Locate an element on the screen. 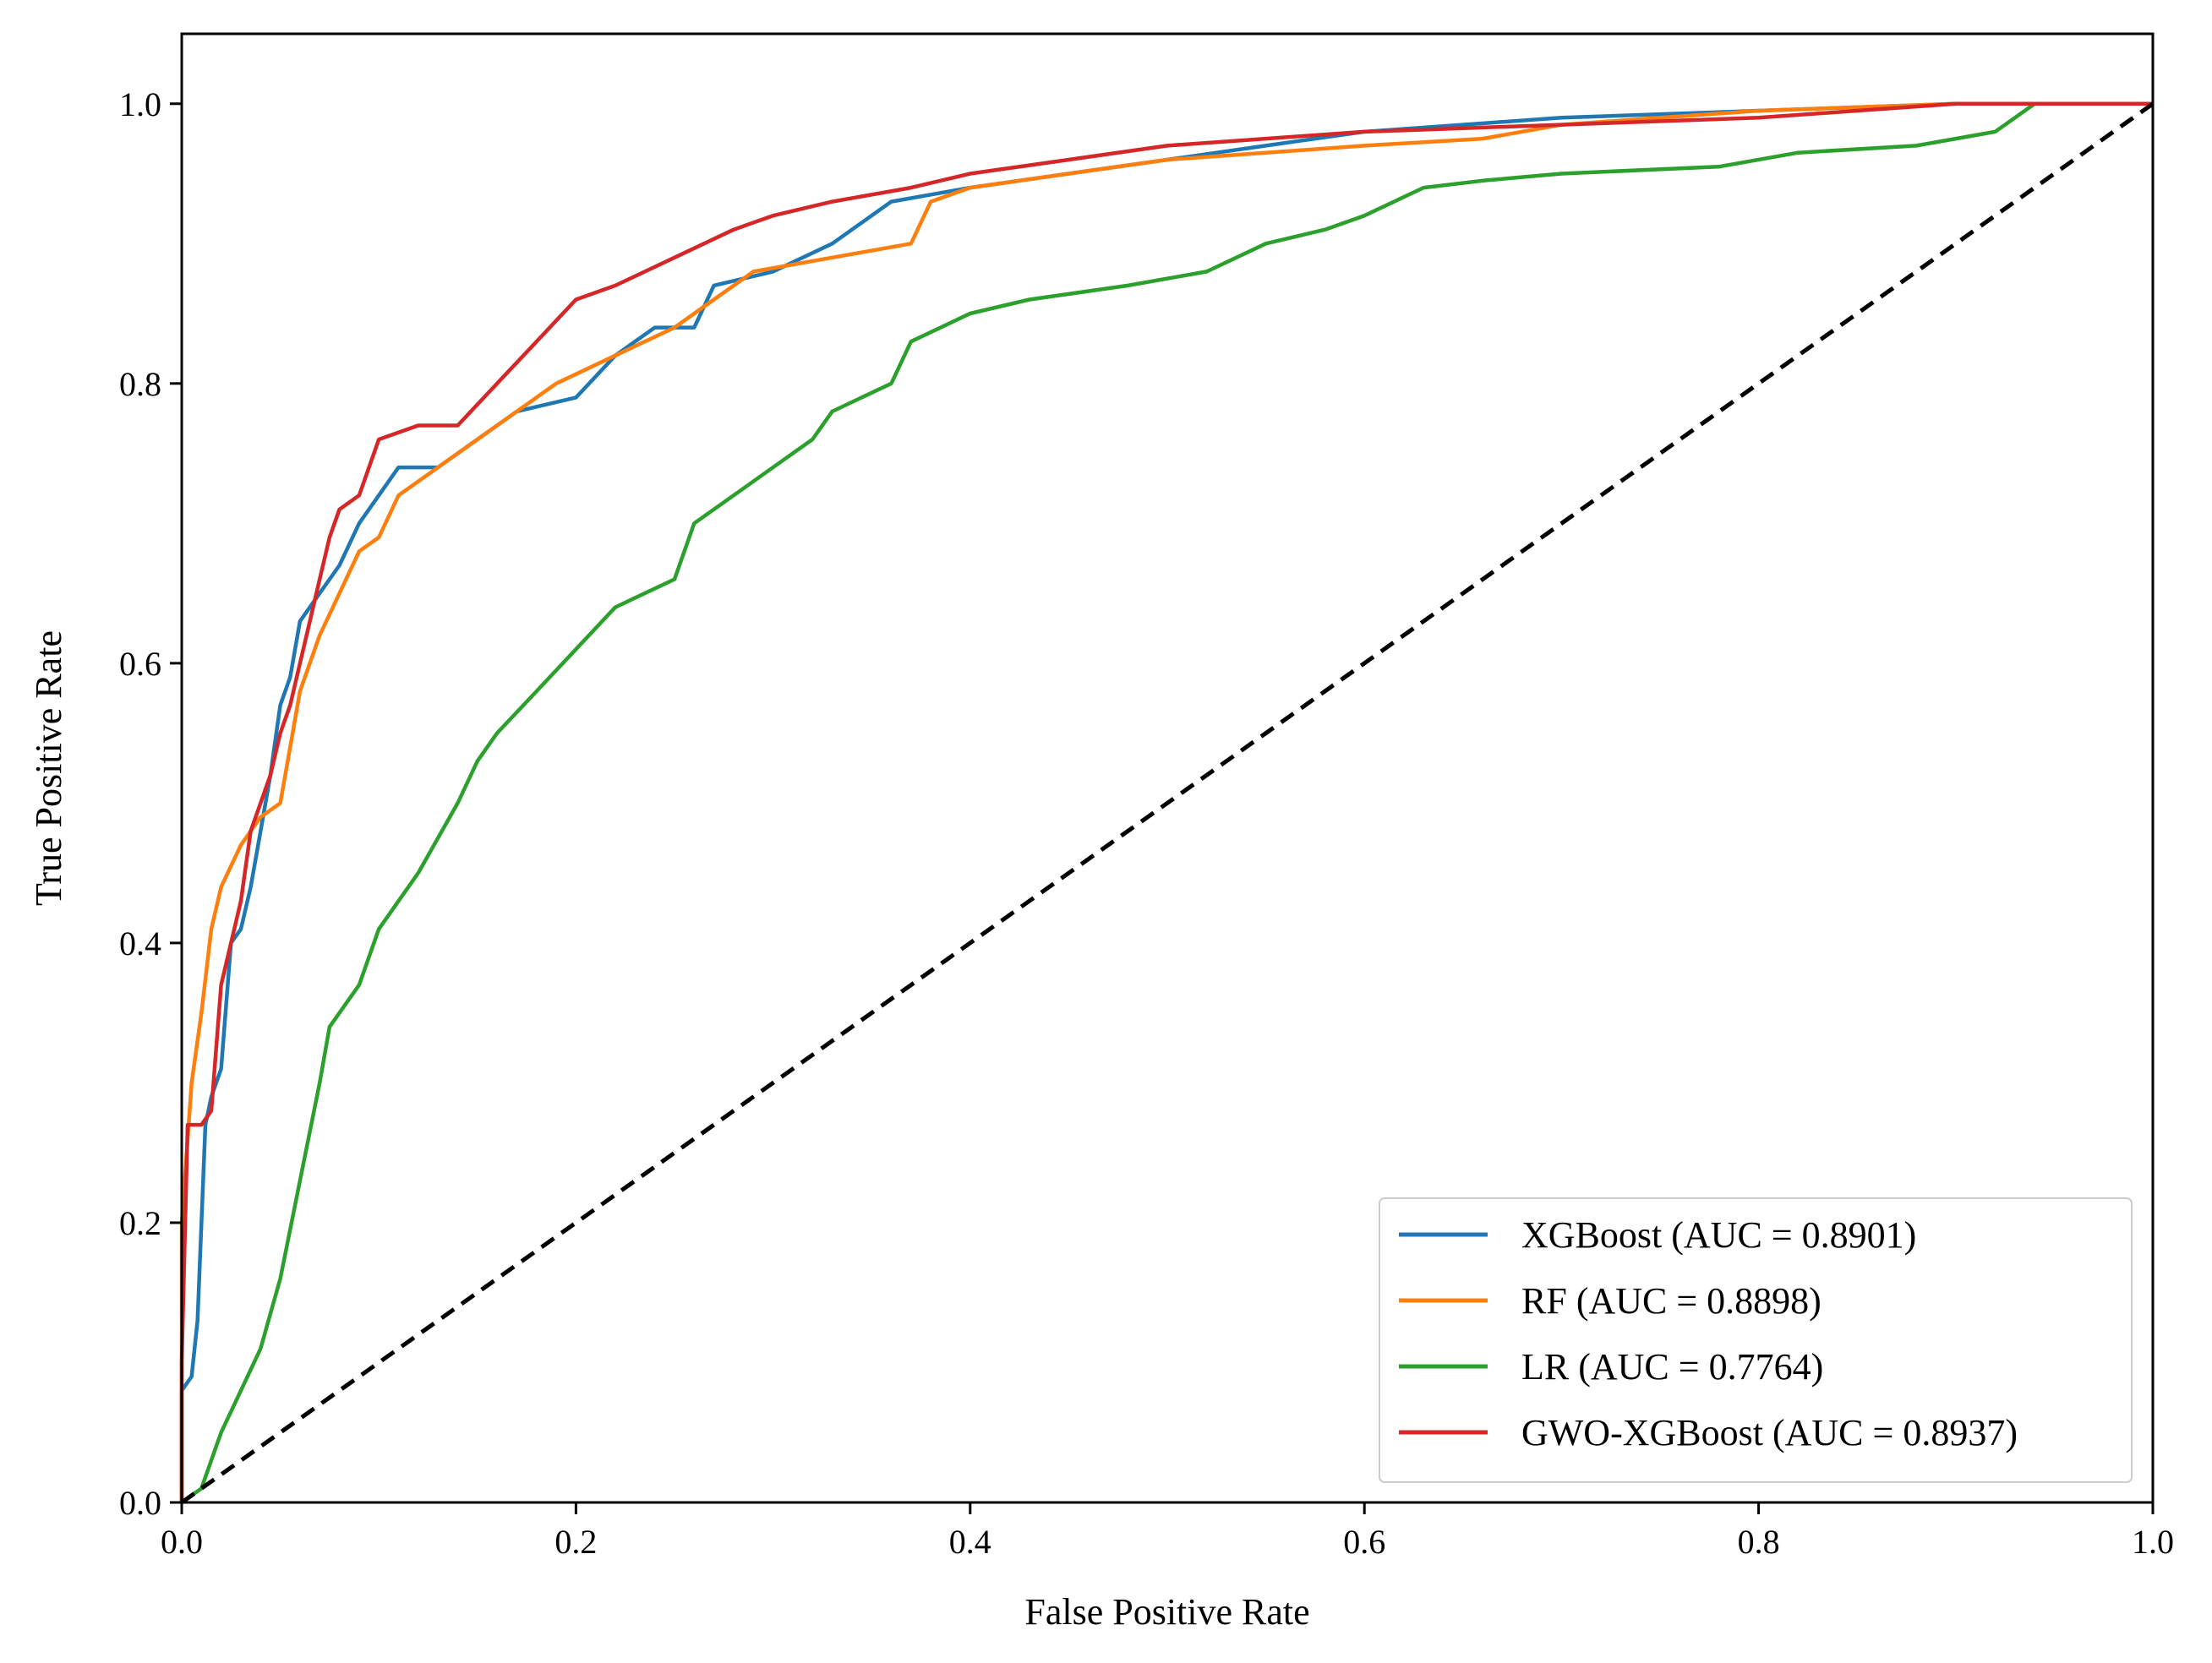 Image resolution: width=2212 pixels, height=1663 pixels. y-tick-label: 0.6 is located at coordinates (140, 664).